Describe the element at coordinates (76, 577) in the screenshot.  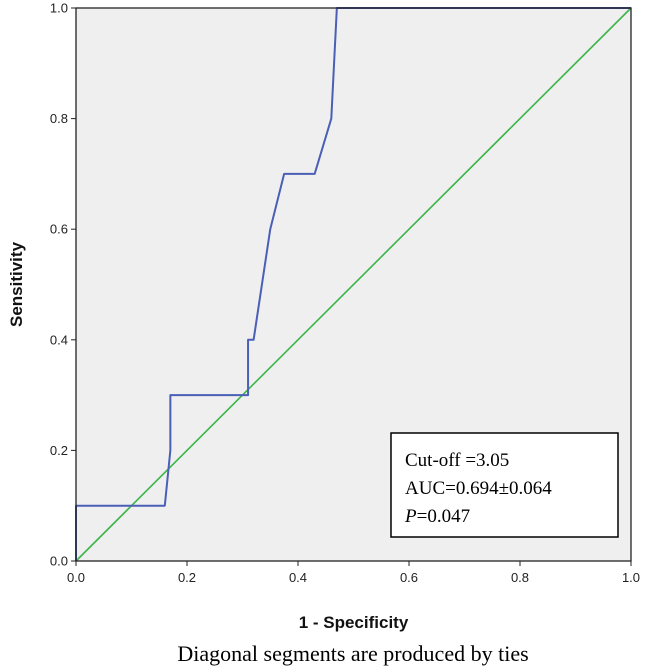
I see `x-tick-label: 0.0` at that location.